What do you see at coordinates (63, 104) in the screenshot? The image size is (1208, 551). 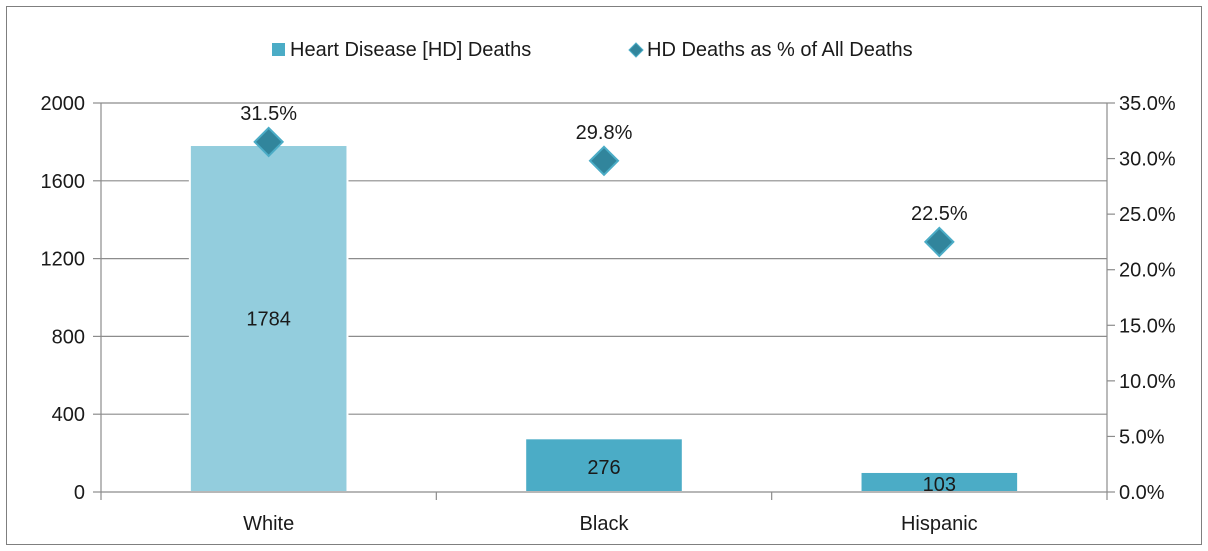 I see `left-axis-tick-label: 2000` at bounding box center [63, 104].